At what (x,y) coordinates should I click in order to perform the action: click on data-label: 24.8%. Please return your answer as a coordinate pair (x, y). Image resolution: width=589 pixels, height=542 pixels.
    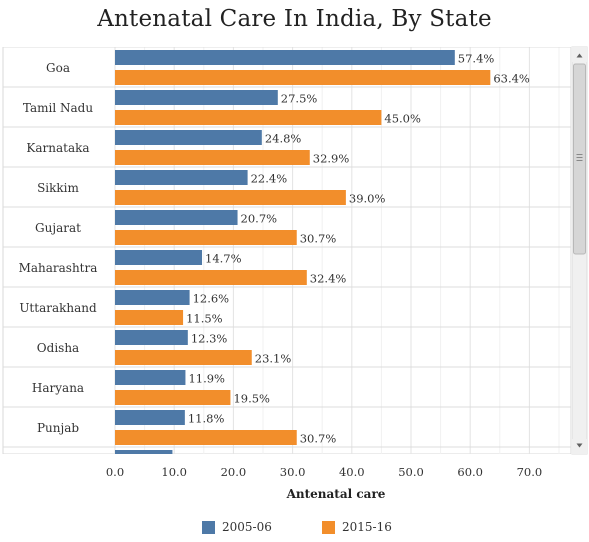
    Looking at the image, I should click on (283, 139).